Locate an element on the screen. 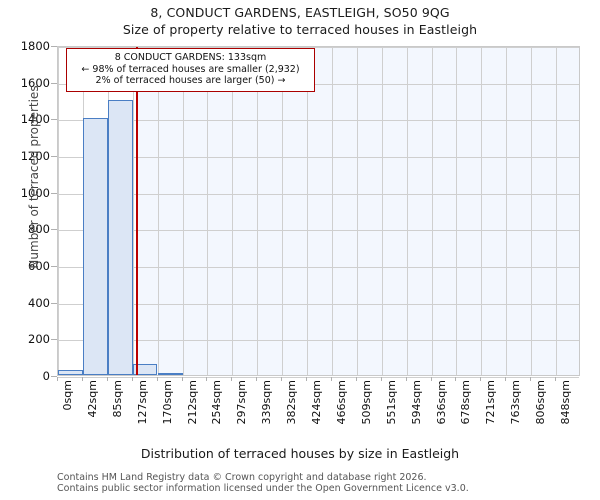 The image size is (600, 500). y-axis-tick-label: 0 is located at coordinates (46, 376).